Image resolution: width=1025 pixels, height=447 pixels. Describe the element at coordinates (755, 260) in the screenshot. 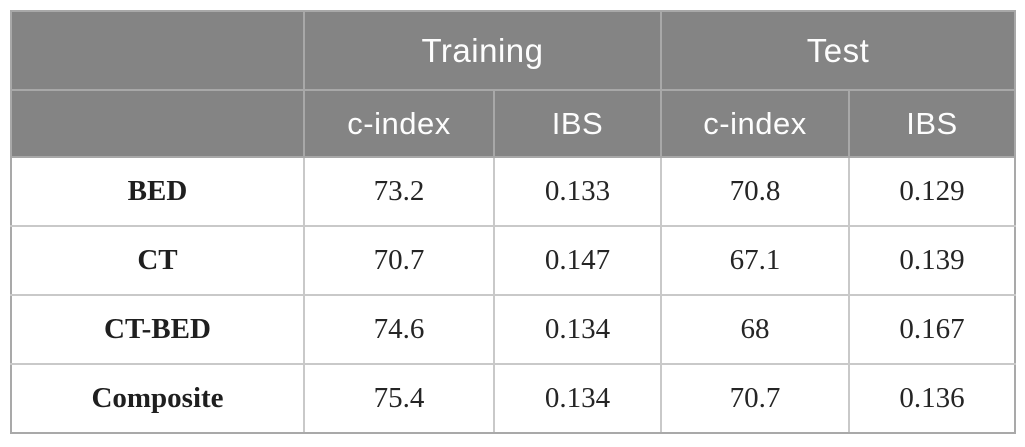

I see `cell-ct-test-cindex: 67.1` at that location.